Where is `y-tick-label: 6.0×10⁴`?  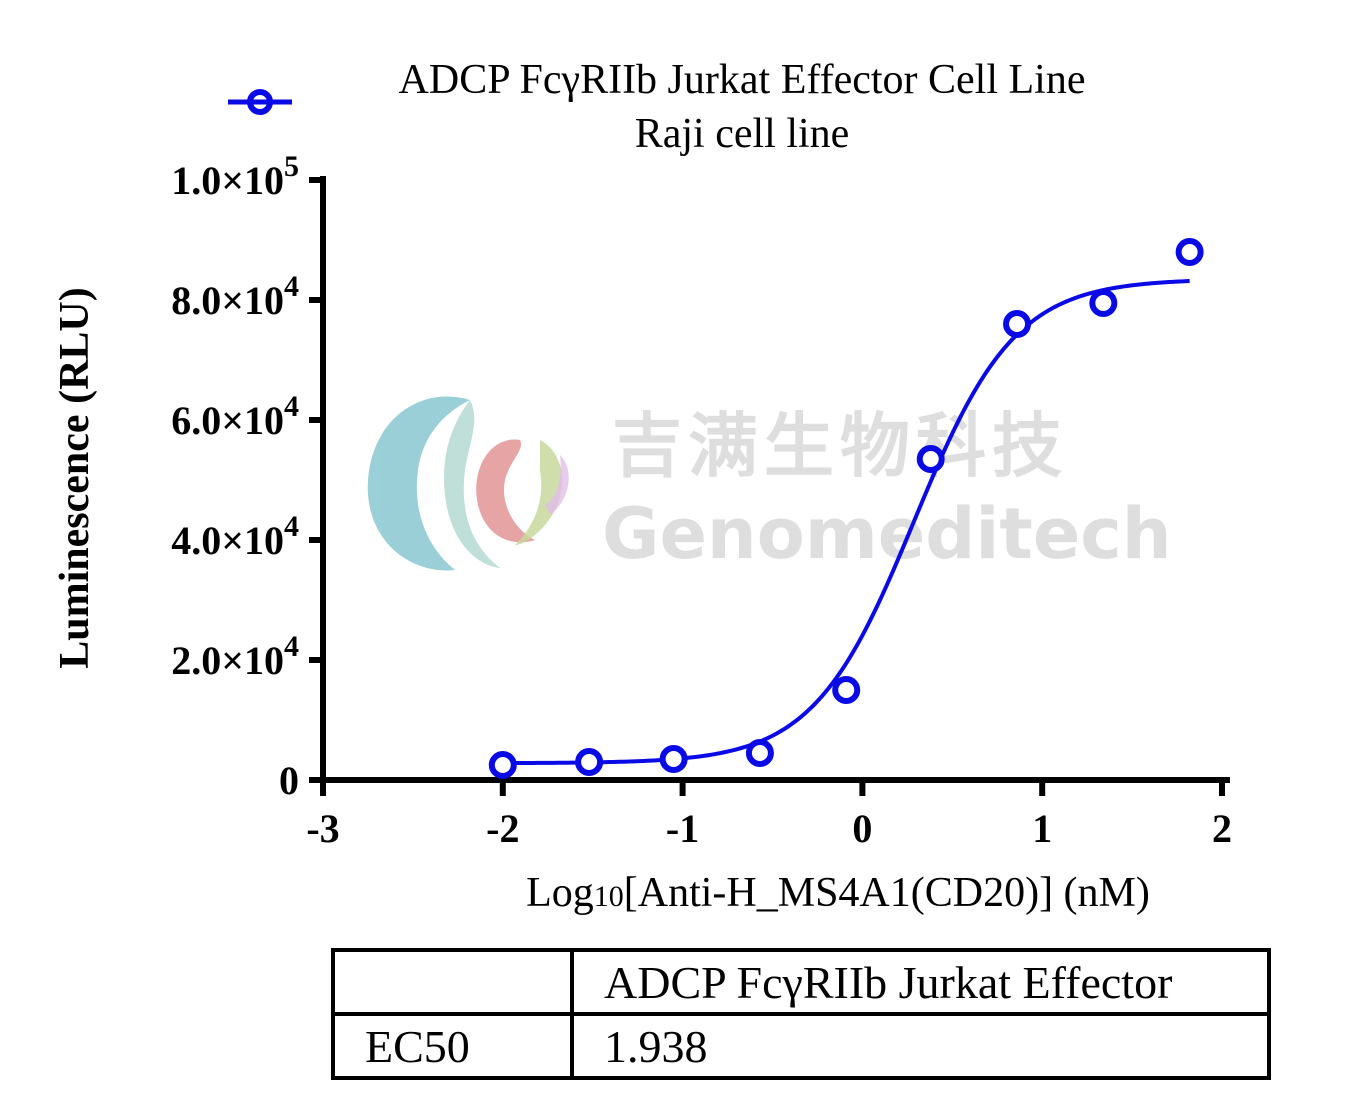 y-tick-label: 6.0×10⁴ is located at coordinates (235, 416).